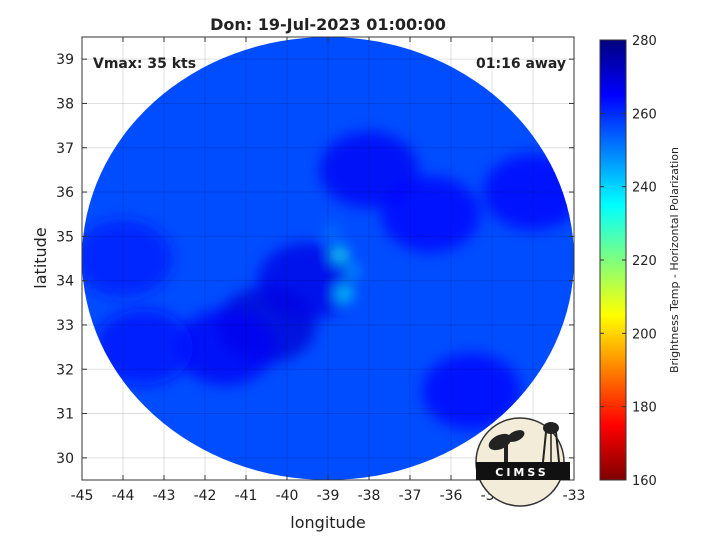  What do you see at coordinates (369, 496) in the screenshot?
I see `x-tick-label: -38` at bounding box center [369, 496].